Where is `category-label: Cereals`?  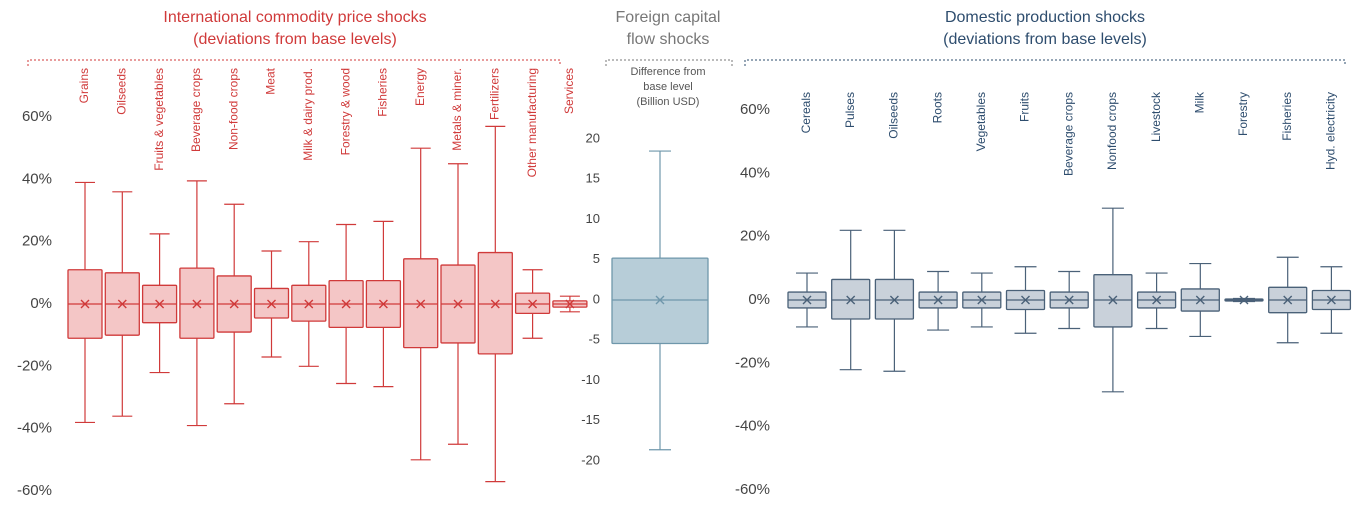
category-label: Cereals is located at coordinates (806, 112).